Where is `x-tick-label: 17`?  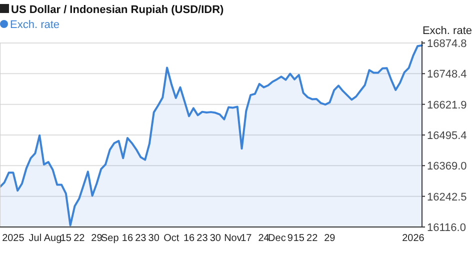
x-tick-label: 17 is located at coordinates (246, 238).